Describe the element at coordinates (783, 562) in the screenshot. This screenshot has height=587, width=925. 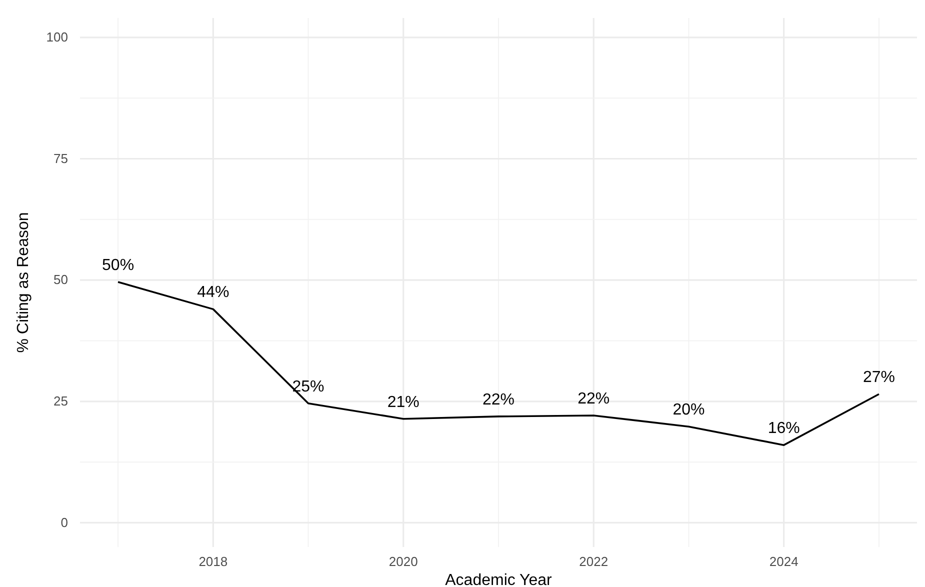
I see `x-tick-label: 2024` at that location.